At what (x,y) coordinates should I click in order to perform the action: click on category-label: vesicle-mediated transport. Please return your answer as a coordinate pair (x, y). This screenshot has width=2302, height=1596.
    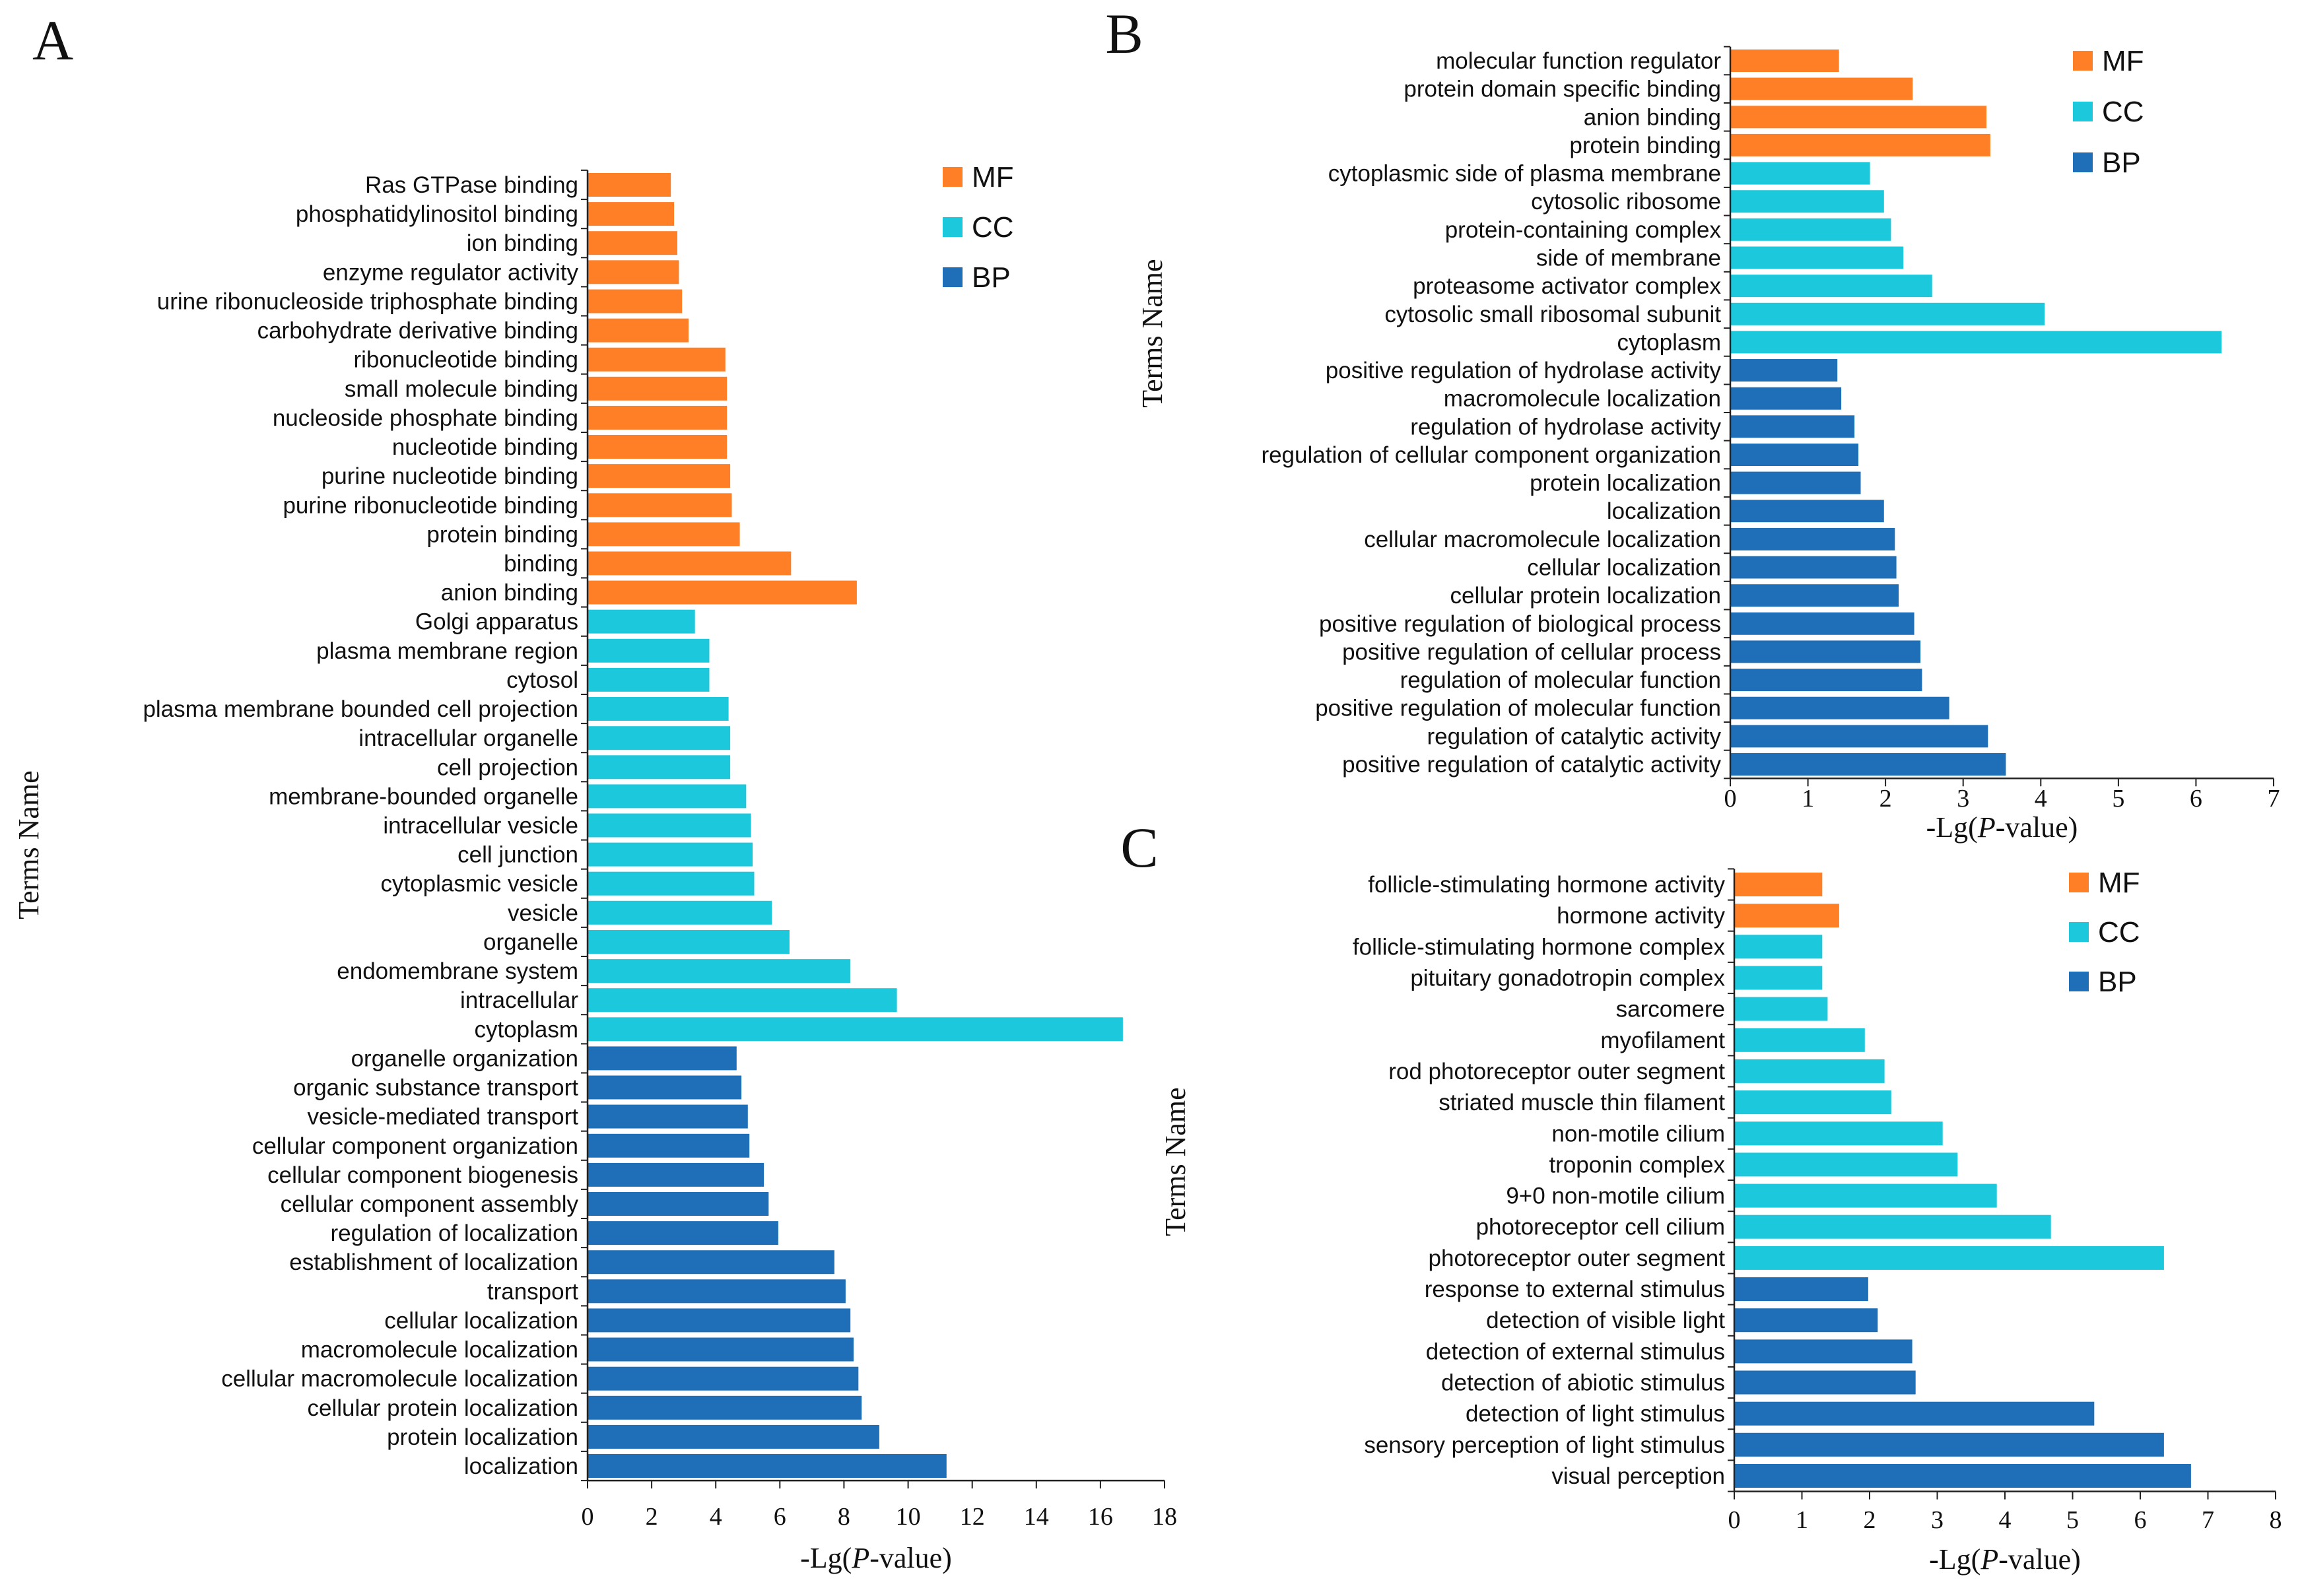
    Looking at the image, I should click on (444, 1117).